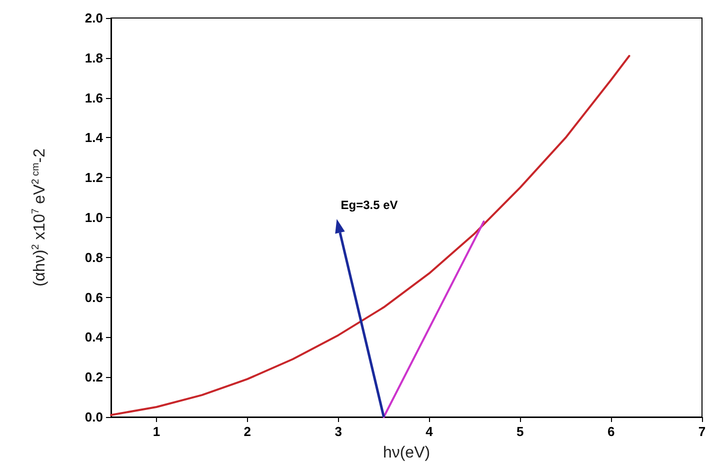 This screenshot has width=716, height=467. What do you see at coordinates (93, 377) in the screenshot?
I see `y-tick-label: 0.2` at bounding box center [93, 377].